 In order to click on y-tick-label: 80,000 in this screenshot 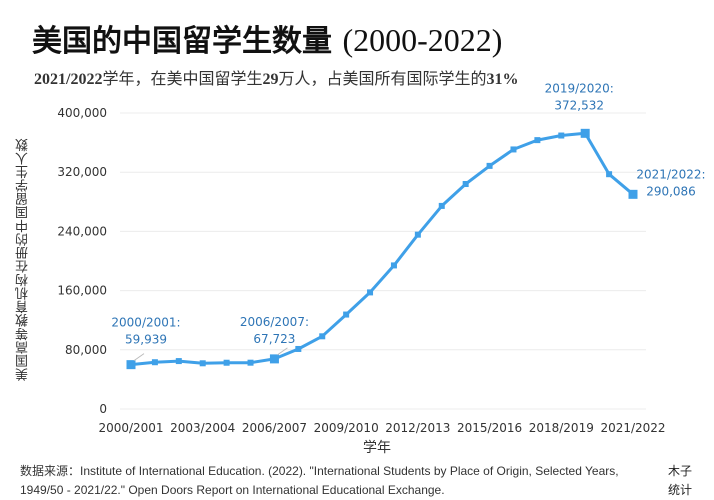, I will do `click(86, 350)`.